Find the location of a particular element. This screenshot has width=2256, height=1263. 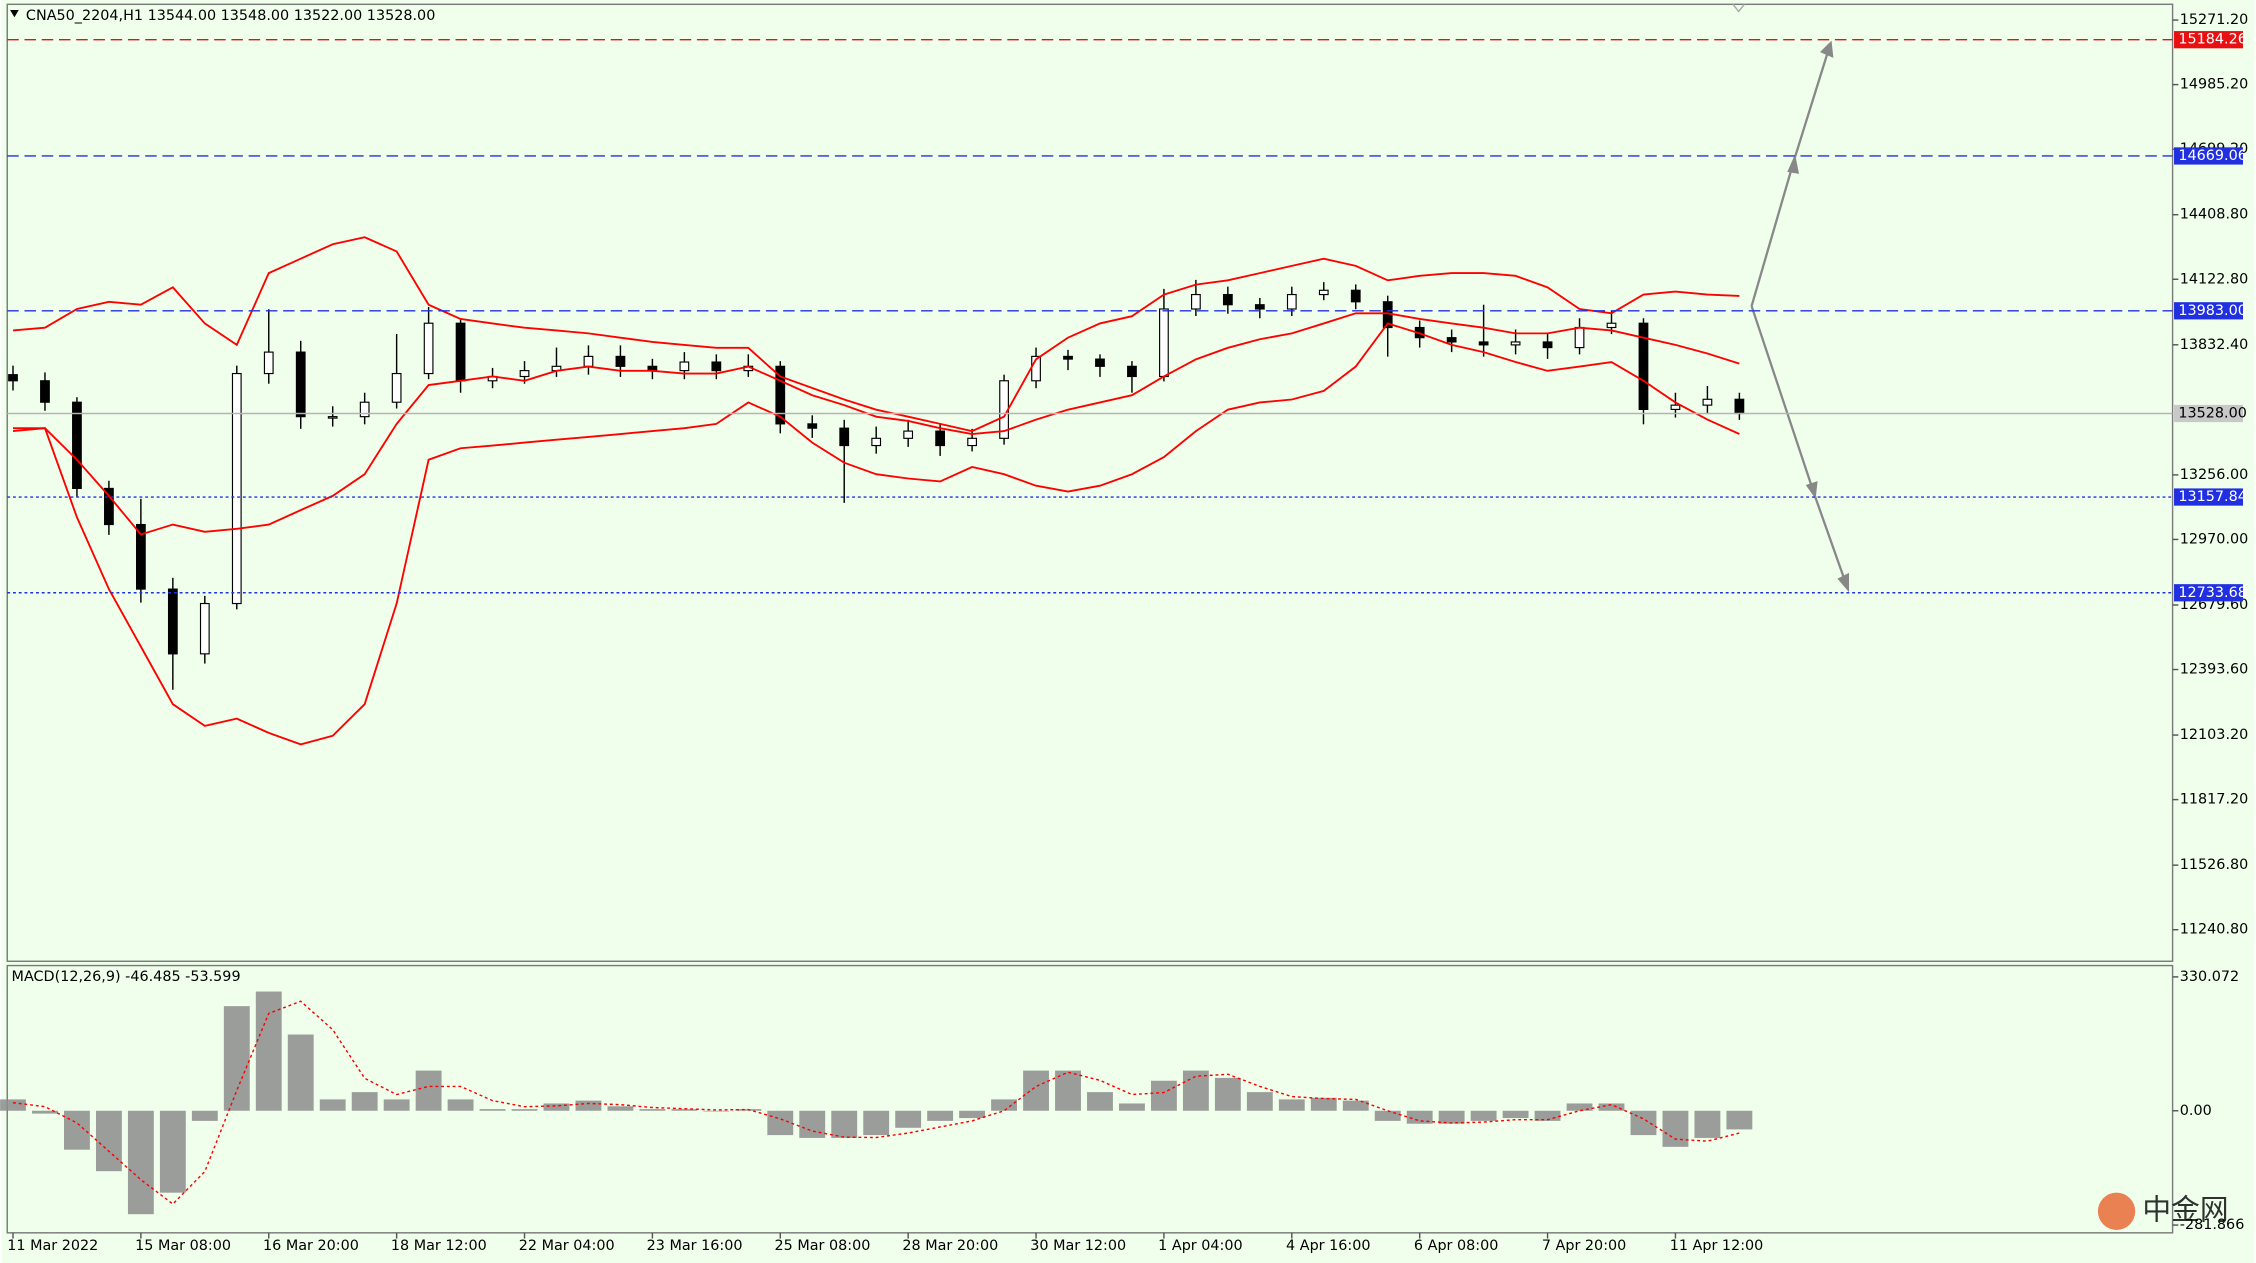

x-tick-label: 30 Mar 12:00 is located at coordinates (1078, 1246).